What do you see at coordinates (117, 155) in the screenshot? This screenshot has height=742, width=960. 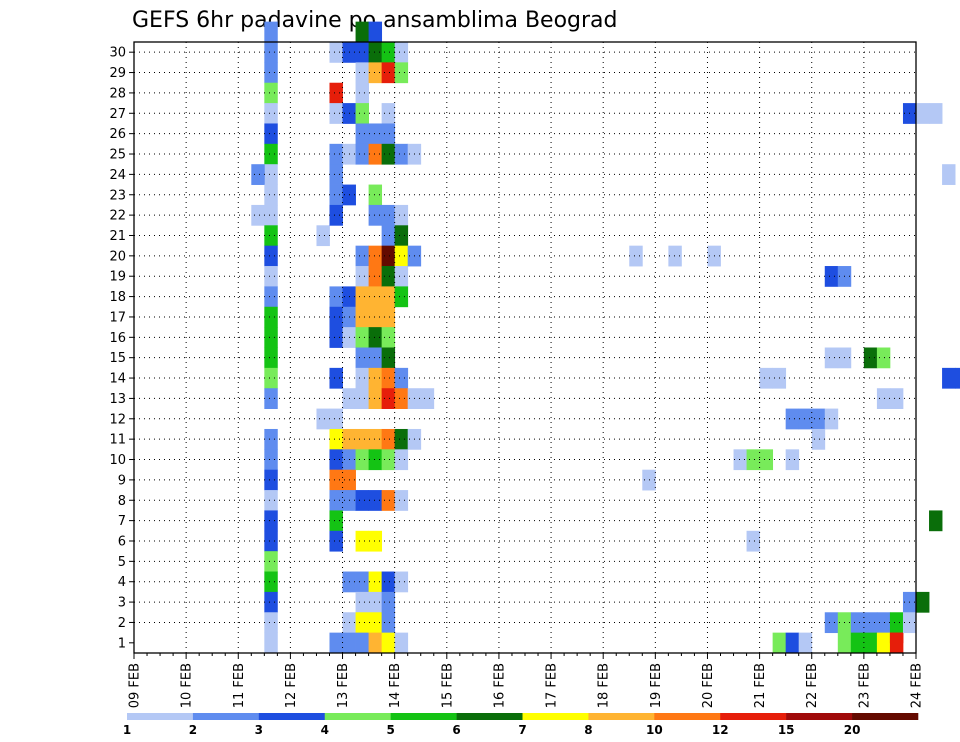 I see `y-tick-label: 25` at bounding box center [117, 155].